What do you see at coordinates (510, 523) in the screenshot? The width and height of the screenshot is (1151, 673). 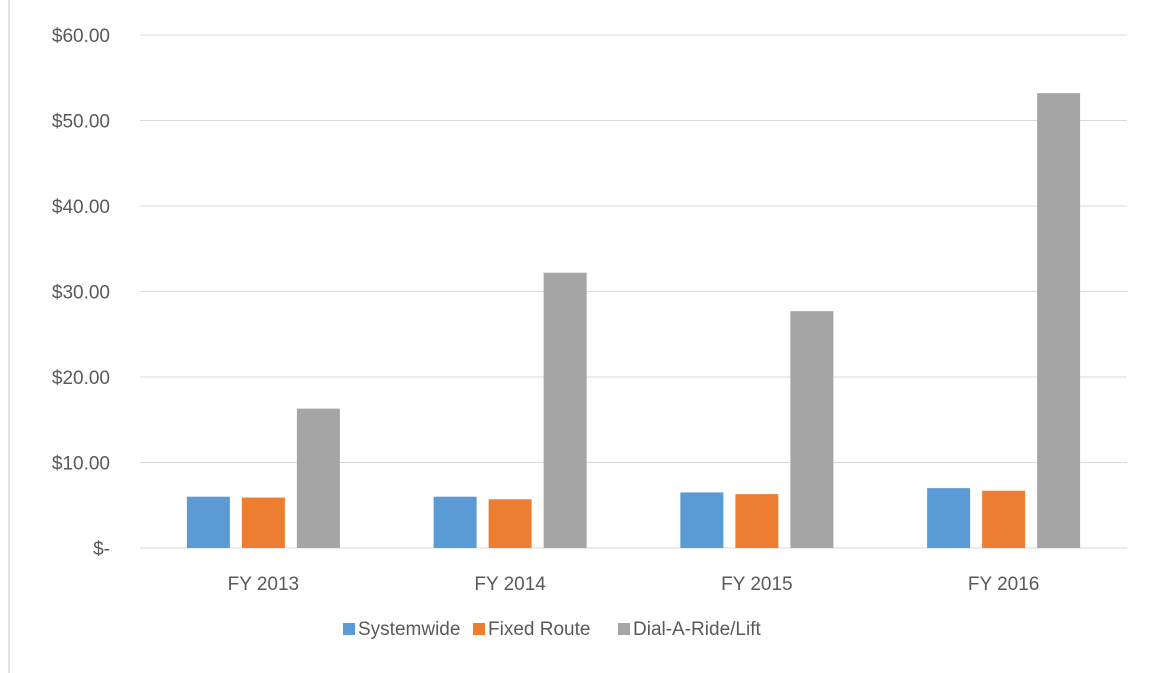 I see `bar-fixed-route-fy-2014` at bounding box center [510, 523].